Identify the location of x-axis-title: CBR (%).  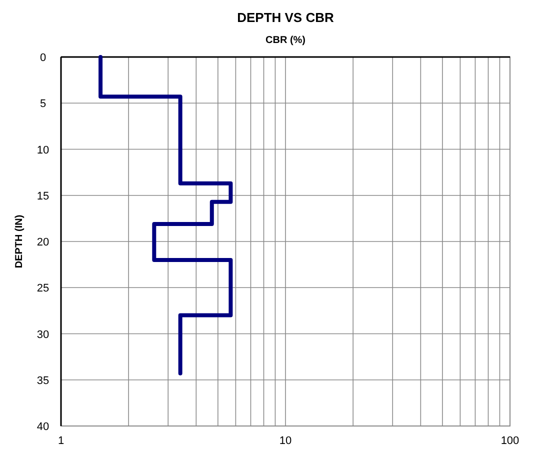
(286, 40).